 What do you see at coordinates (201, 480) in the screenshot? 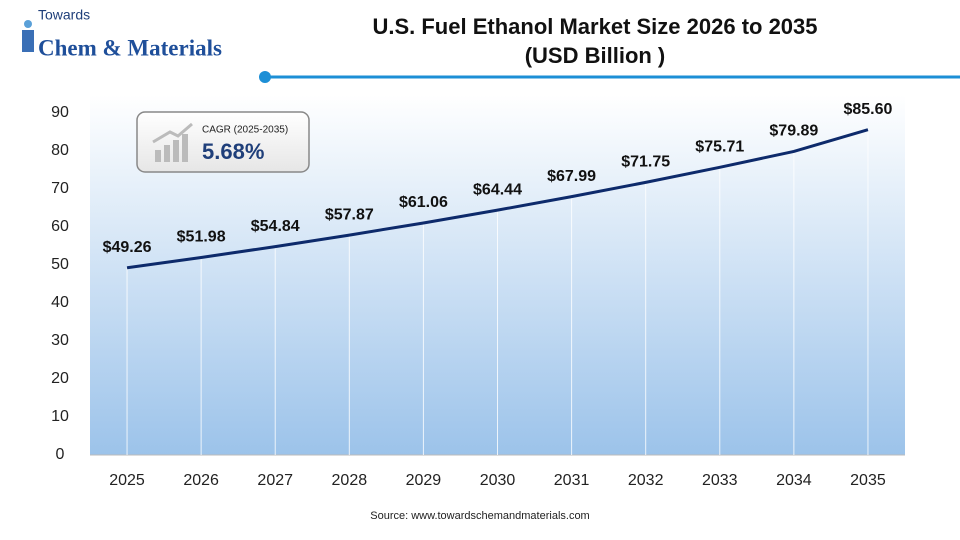
I see `x-tick-label: 2026` at bounding box center [201, 480].